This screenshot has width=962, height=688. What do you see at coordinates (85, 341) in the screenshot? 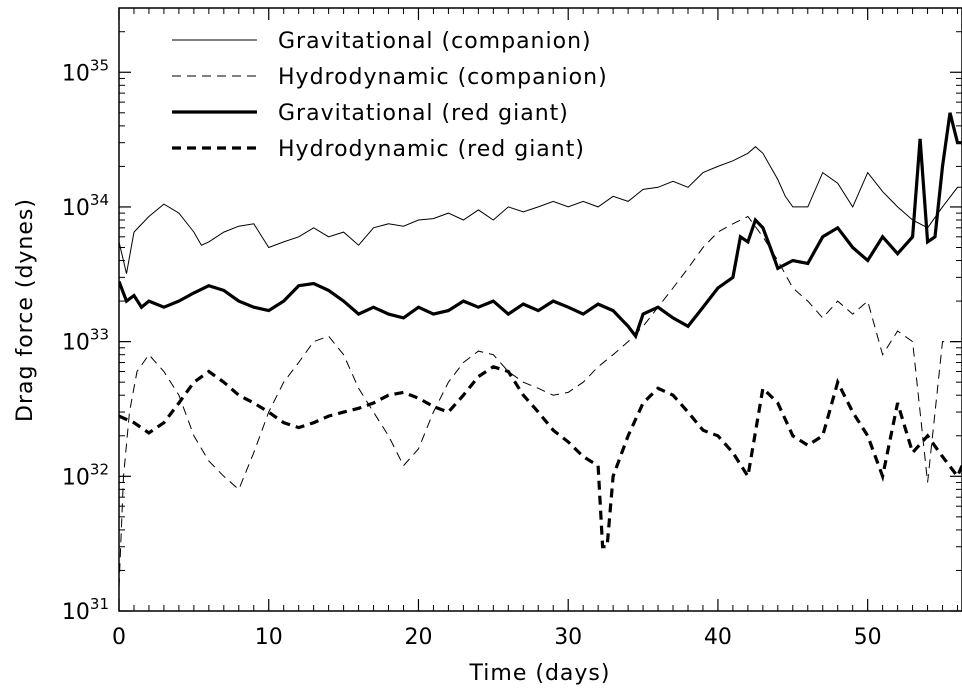
I see `y-tick-label: 1033` at bounding box center [85, 341].